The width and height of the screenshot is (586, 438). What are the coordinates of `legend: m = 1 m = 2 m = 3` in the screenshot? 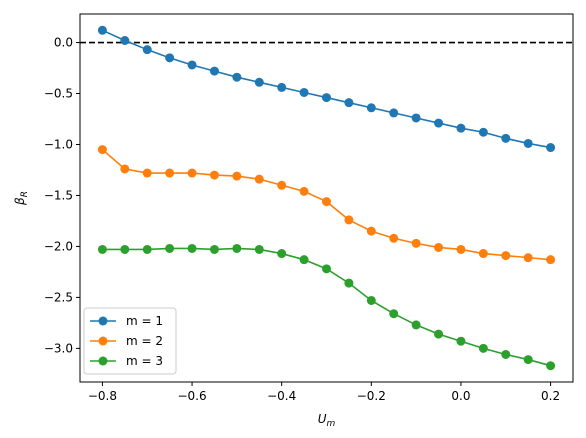 It's located at (130, 341).